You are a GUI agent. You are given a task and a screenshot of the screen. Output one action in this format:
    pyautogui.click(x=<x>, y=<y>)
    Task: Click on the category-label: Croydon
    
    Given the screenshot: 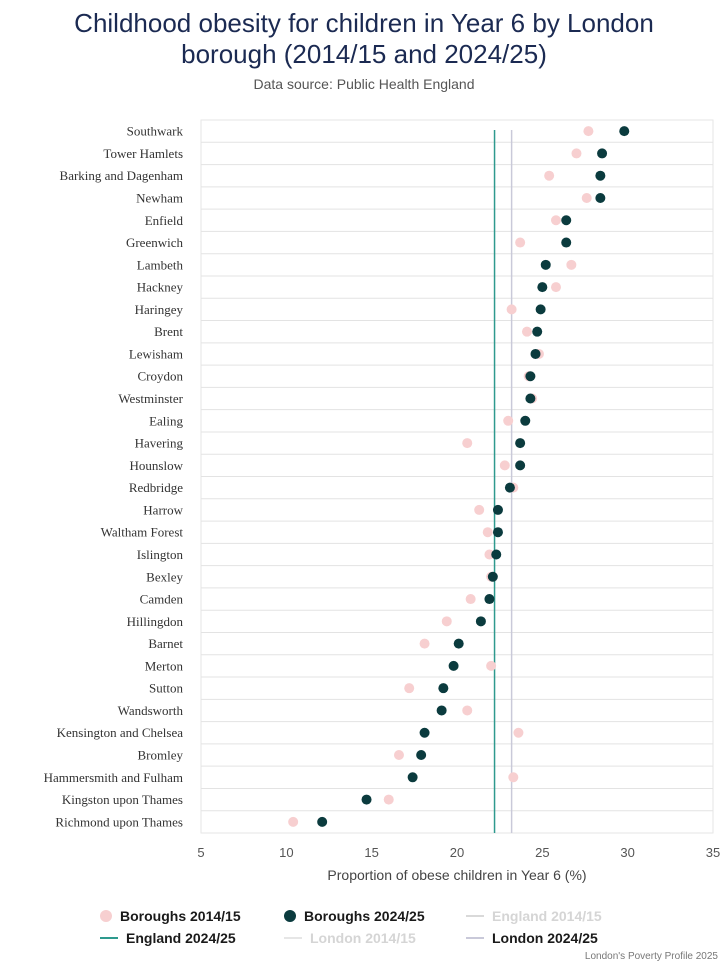 What is the action you would take?
    pyautogui.click(x=161, y=376)
    